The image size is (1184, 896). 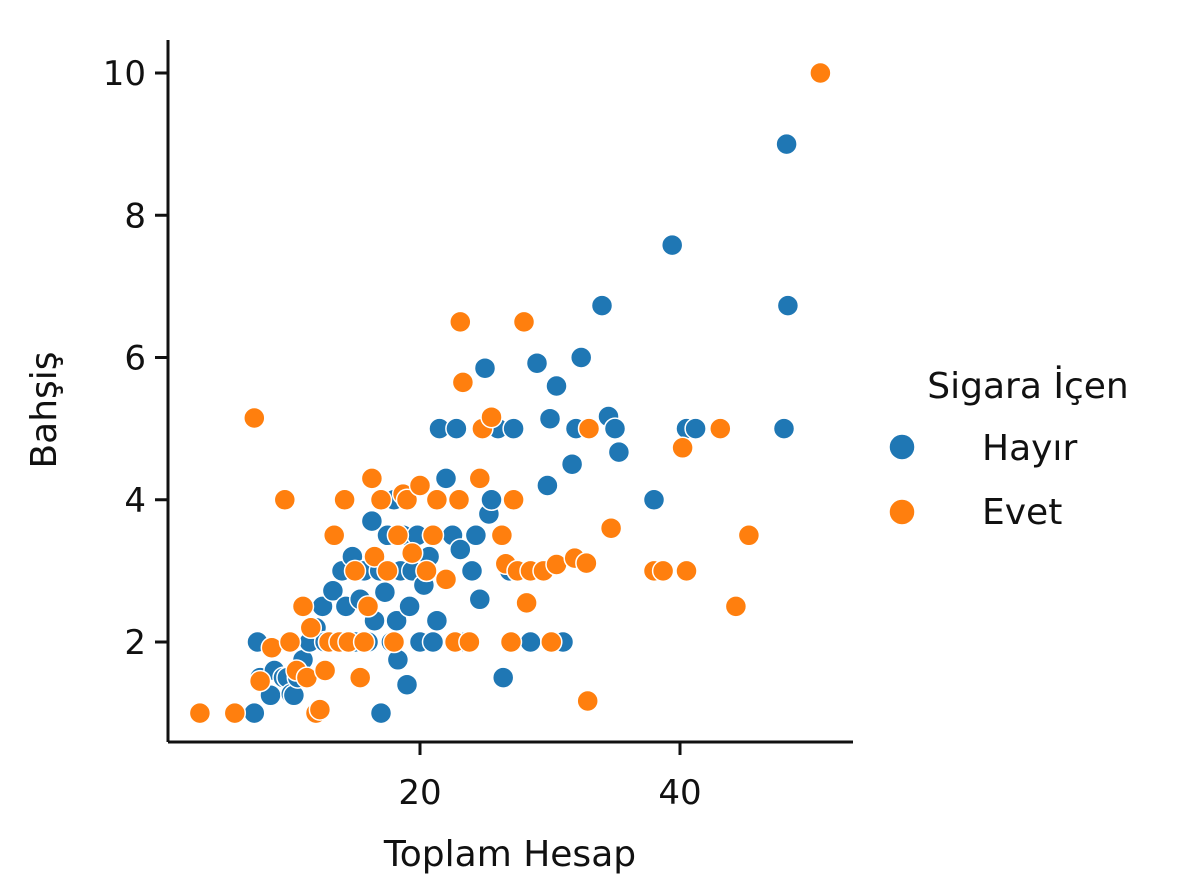 What do you see at coordinates (509, 854) in the screenshot?
I see `x-axis-label: Toplam Hesap` at bounding box center [509, 854].